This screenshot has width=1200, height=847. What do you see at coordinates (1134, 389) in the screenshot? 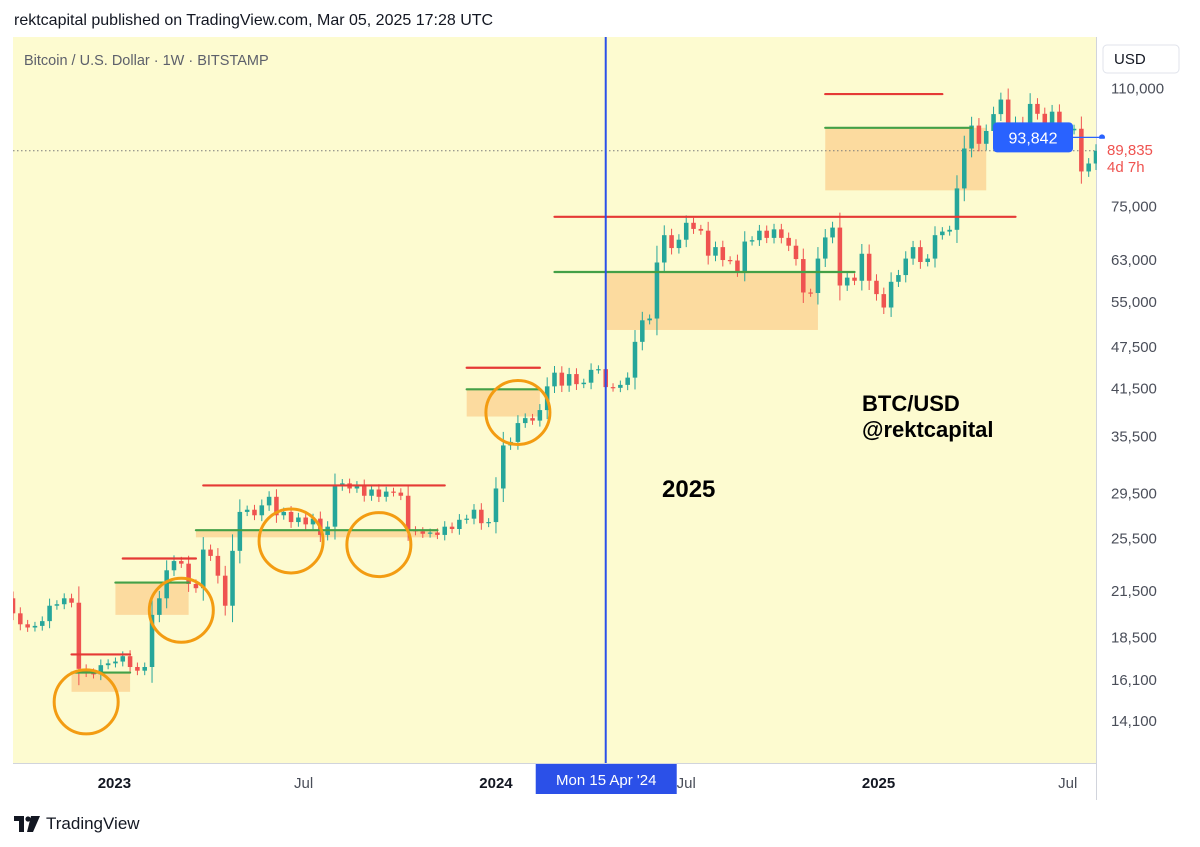
I see `y-tick-label: 41,500` at bounding box center [1134, 389].